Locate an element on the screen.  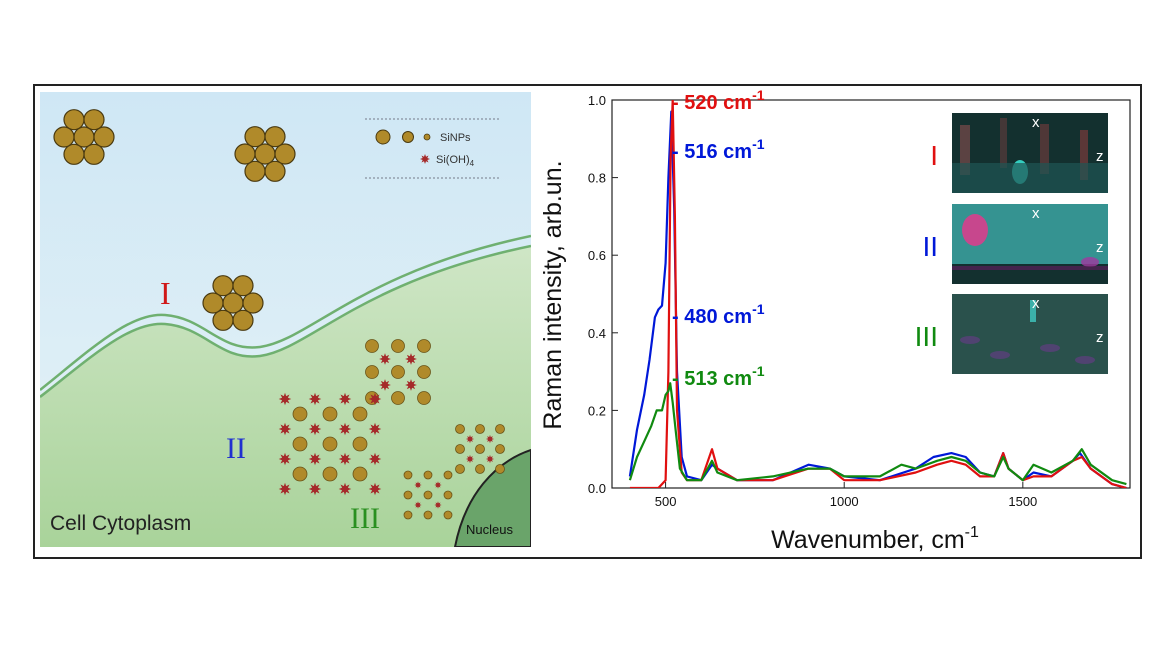
peak-annotation: - 520 cm-1 is located at coordinates (718, 100).